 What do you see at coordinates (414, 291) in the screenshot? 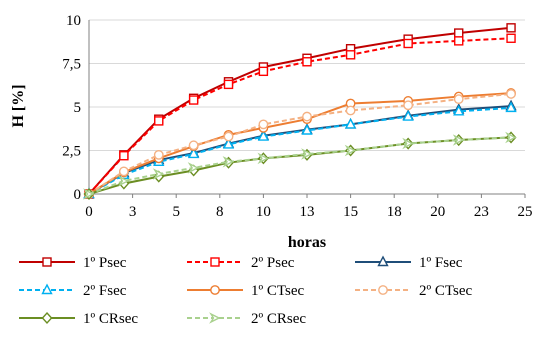
I see `legend-item: 2º CTsec` at bounding box center [414, 291].